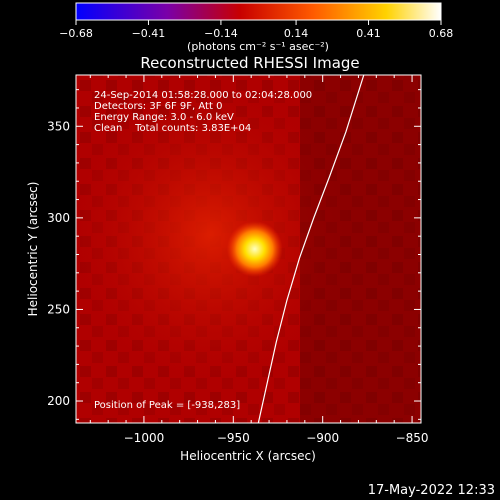  I want to click on y-axis-label: Heliocentric Y (arcsec), so click(33, 249).